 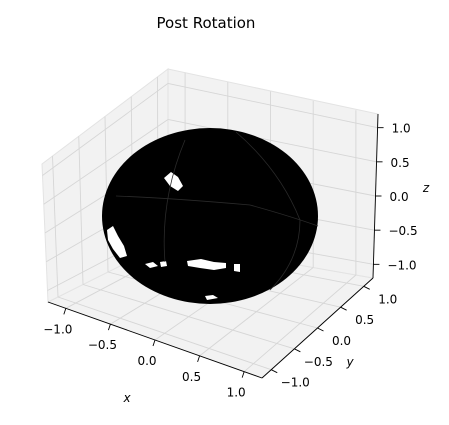 What do you see at coordinates (295, 383) in the screenshot?
I see `y-tick-label-0: −1.0` at bounding box center [295, 383].